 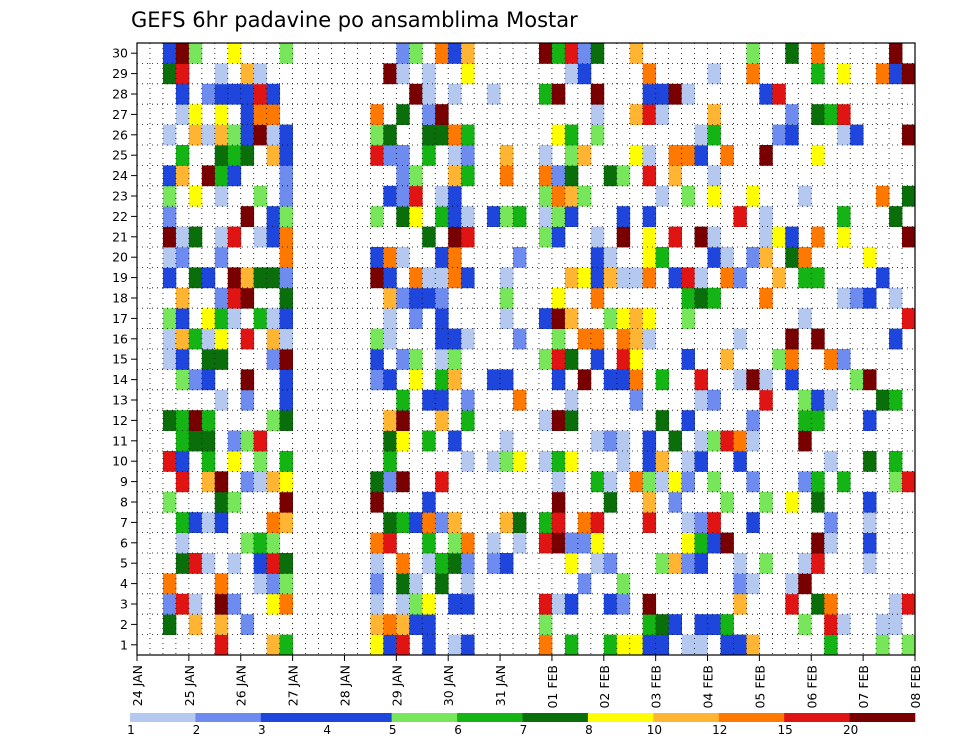 I want to click on y-tick-label: 19, so click(x=120, y=277).